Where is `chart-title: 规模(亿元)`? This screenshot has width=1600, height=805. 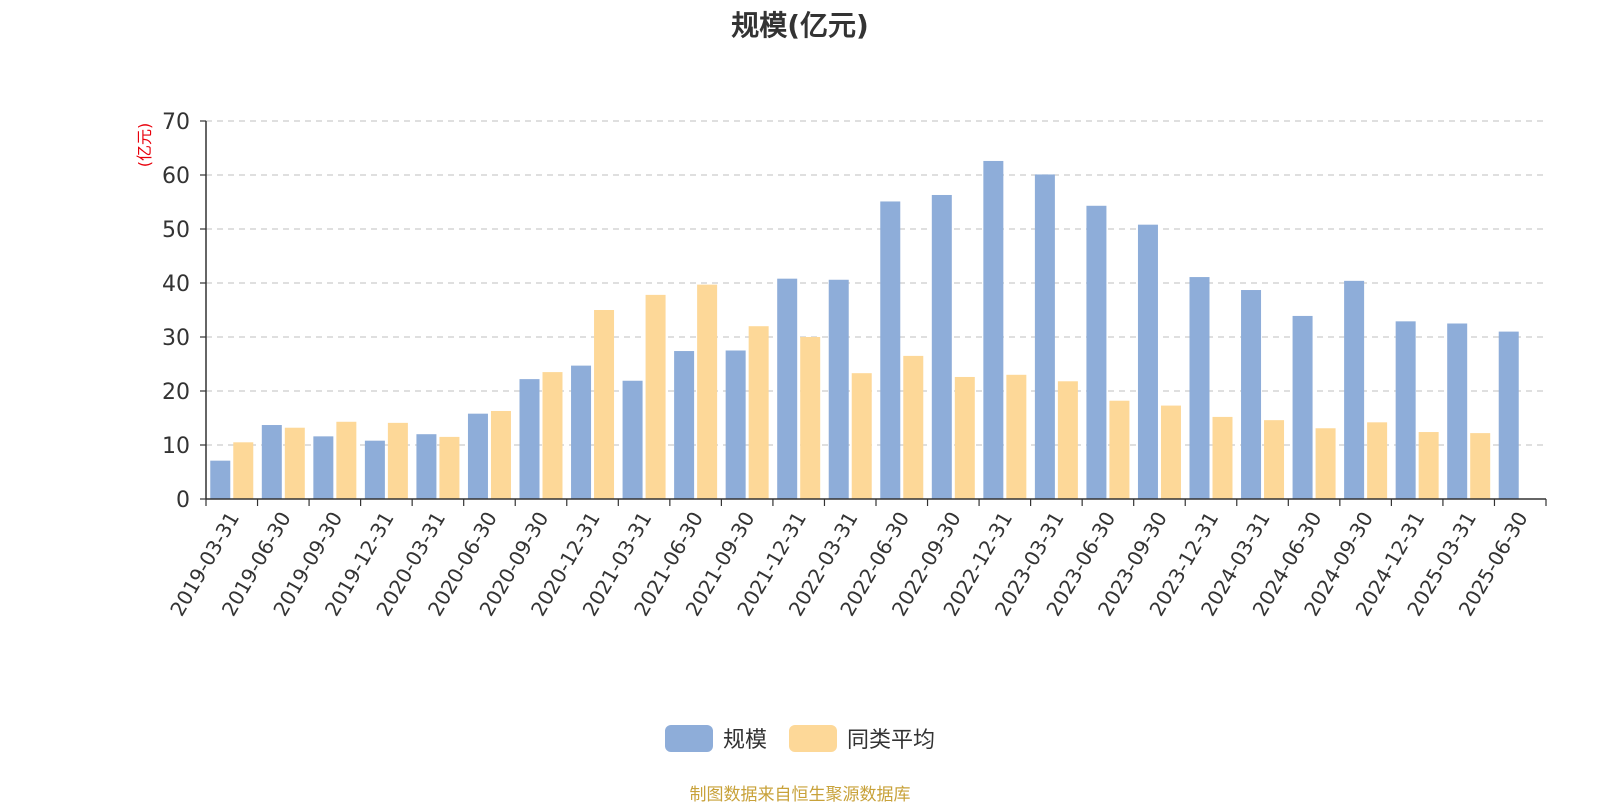
chart-title: 规模(亿元) is located at coordinates (800, 25).